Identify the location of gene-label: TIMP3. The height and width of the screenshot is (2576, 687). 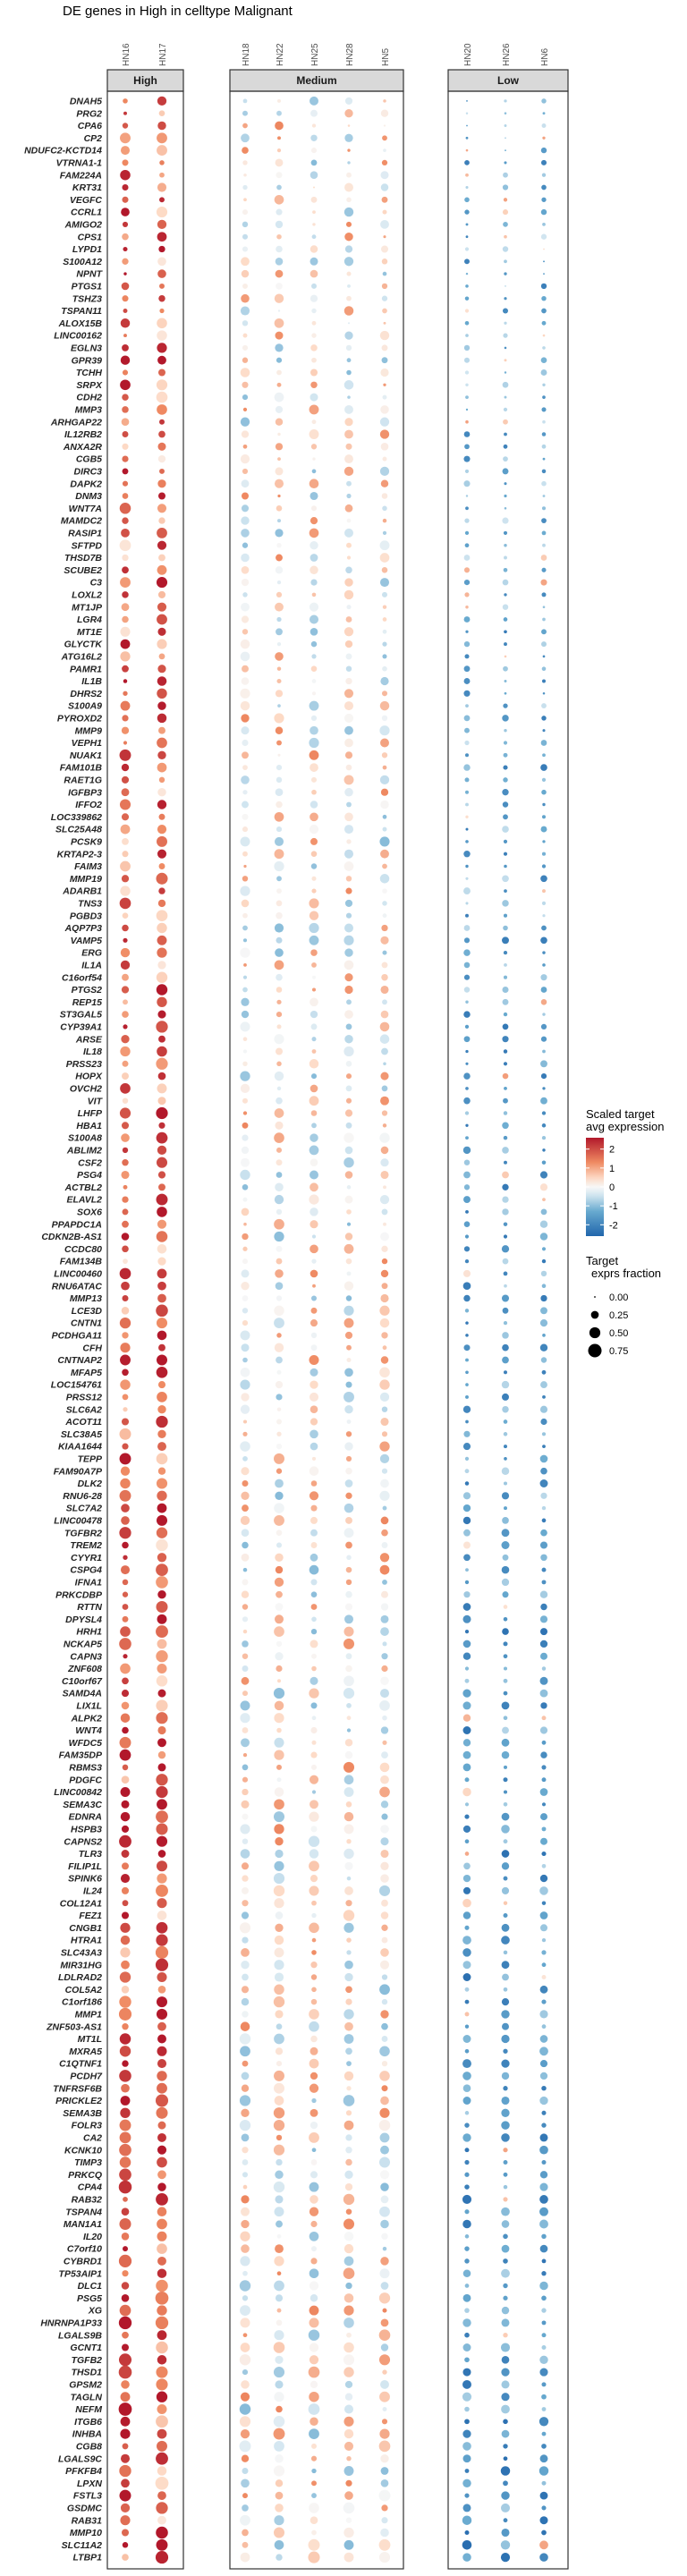
(88, 2162).